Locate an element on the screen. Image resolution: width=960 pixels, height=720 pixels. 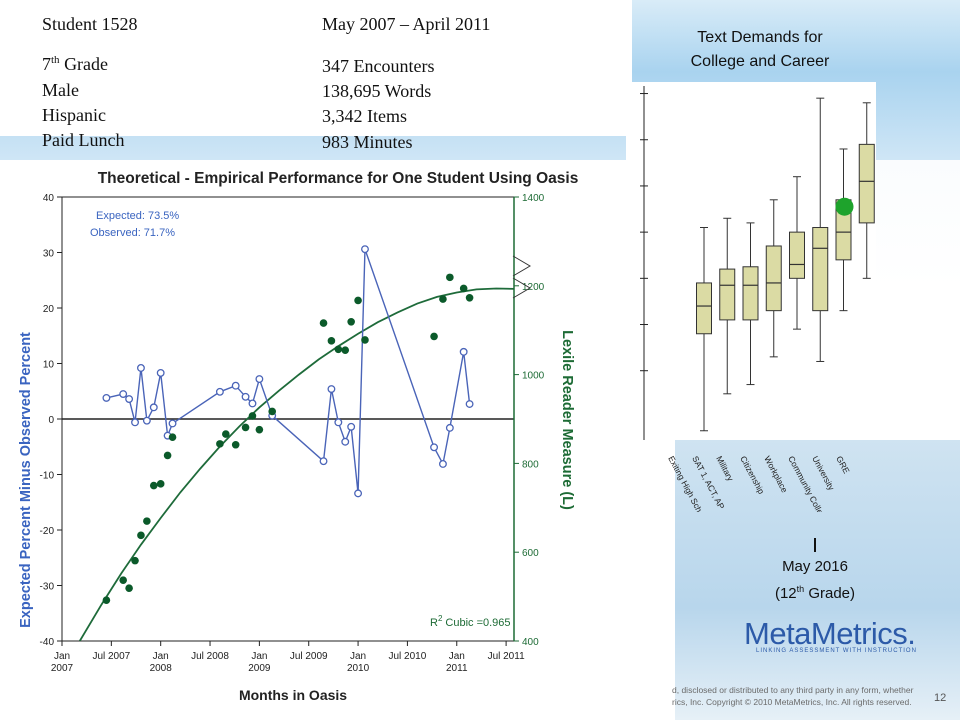
arrow-chevron-top is located at coordinates (521, 266).